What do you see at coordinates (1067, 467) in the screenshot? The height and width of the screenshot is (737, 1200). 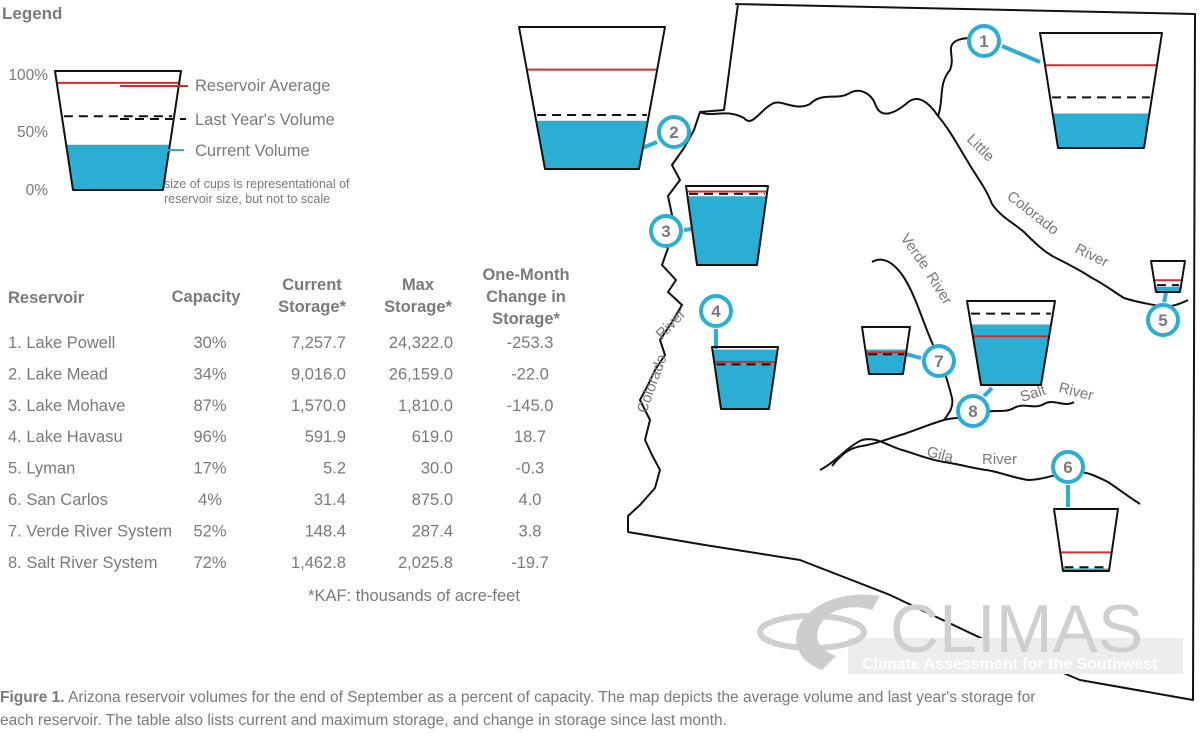 I see `marker-number-6: 6` at bounding box center [1067, 467].